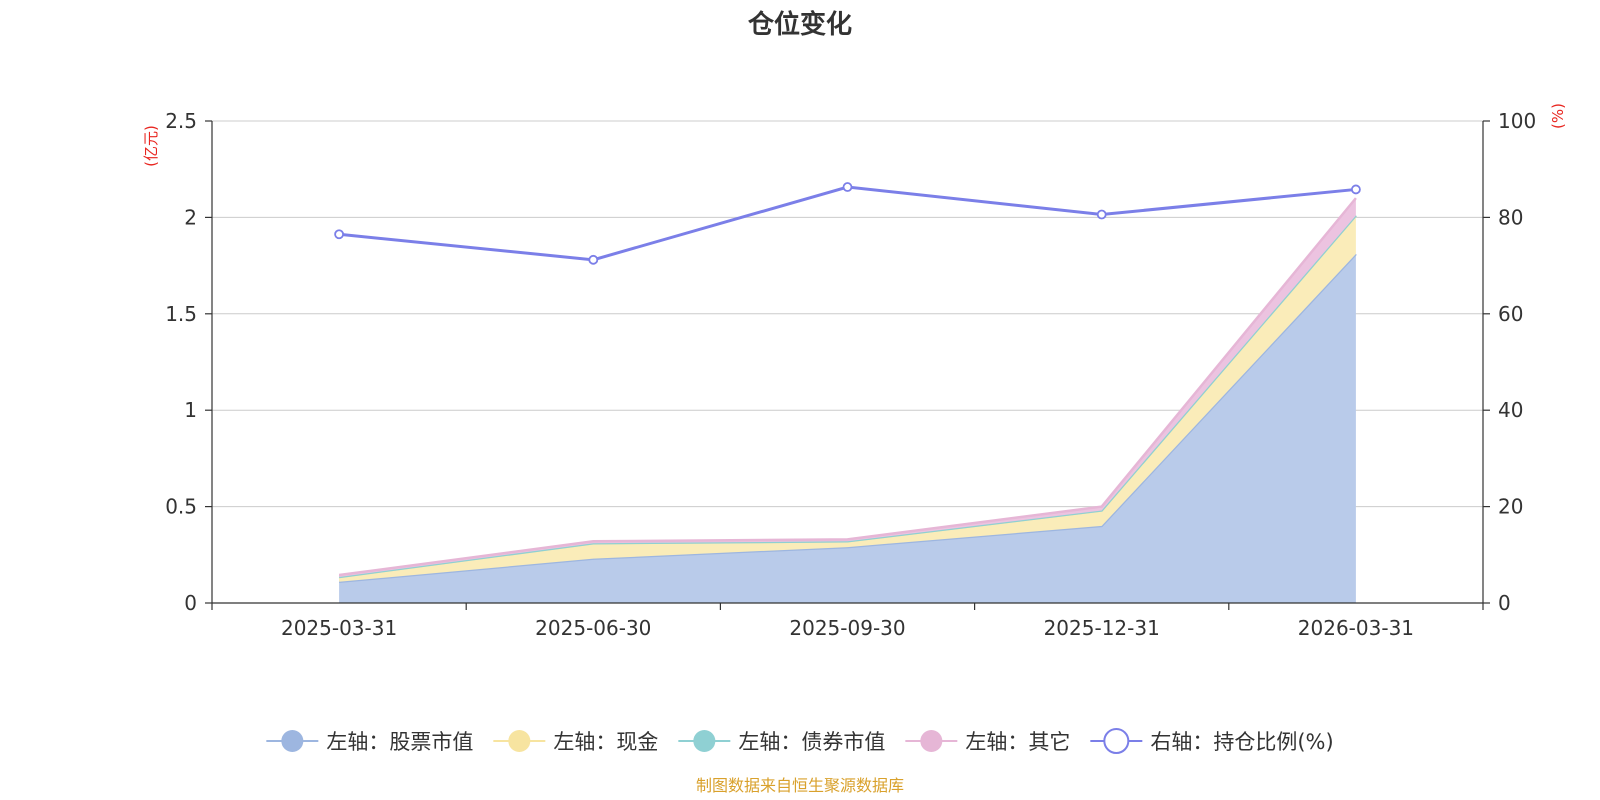  What do you see at coordinates (1510, 314) in the screenshot?
I see `right-tick-label: 60` at bounding box center [1510, 314].